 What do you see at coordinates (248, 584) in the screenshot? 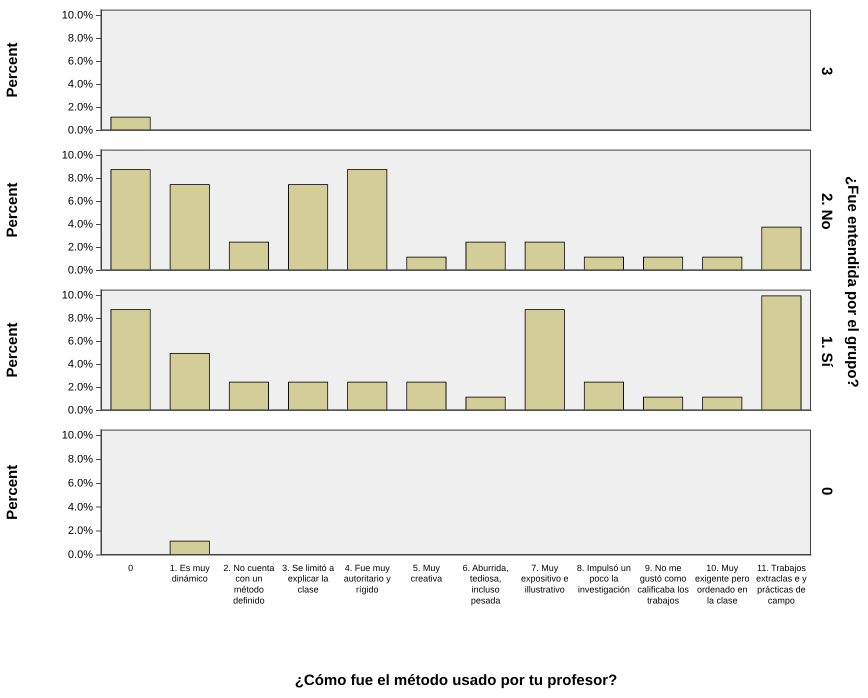
I see `x-tick-label: 2. No cuenta con un método definido` at bounding box center [248, 584].